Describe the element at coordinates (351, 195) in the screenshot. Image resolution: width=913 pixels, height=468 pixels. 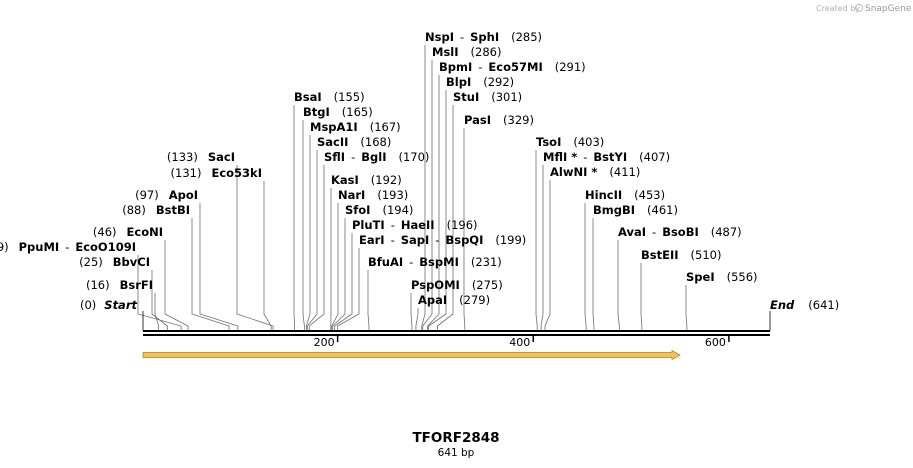
I see `site-enzyme-name: NarI` at that location.